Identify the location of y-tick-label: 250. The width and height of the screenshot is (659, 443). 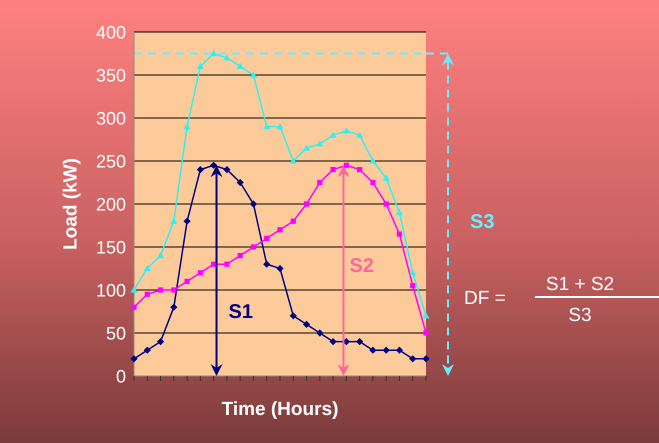
(111, 161).